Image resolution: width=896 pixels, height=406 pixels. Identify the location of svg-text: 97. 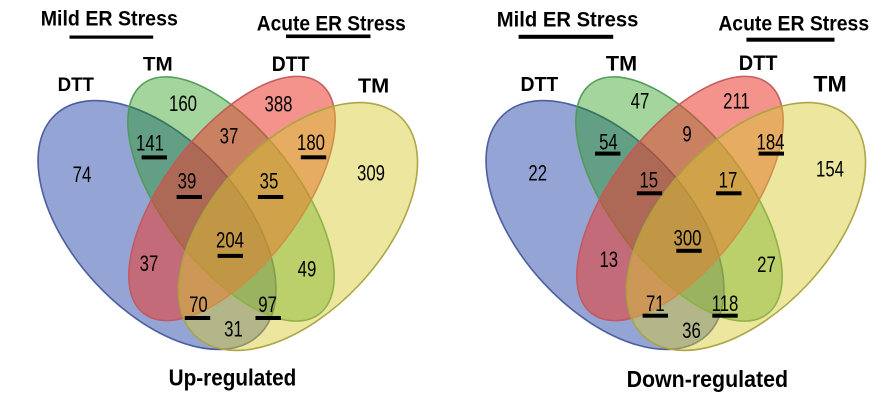
(267, 305).